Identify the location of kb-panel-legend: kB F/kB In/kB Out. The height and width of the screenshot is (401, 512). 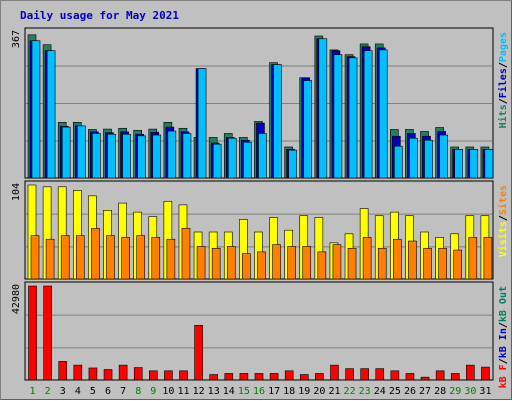
(503, 337).